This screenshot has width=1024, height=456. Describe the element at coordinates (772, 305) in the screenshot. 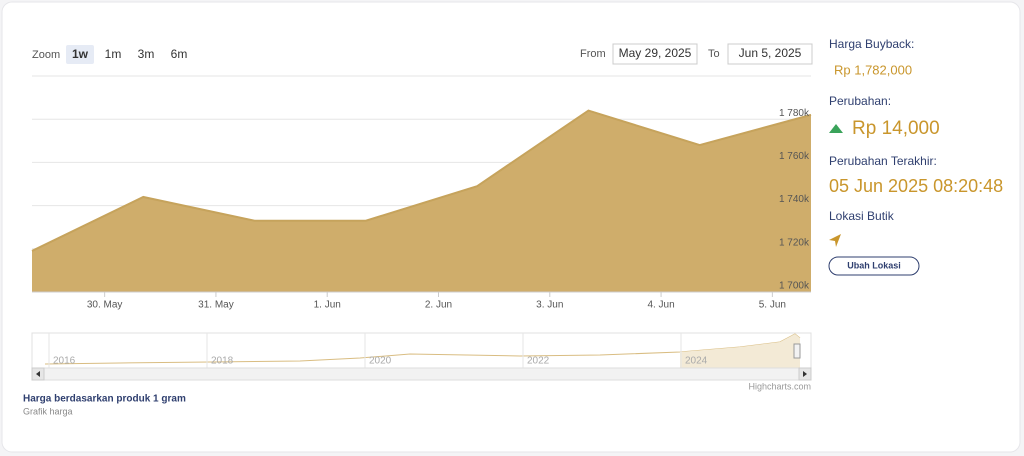

I see `x-tick-label: 5. Jun` at that location.